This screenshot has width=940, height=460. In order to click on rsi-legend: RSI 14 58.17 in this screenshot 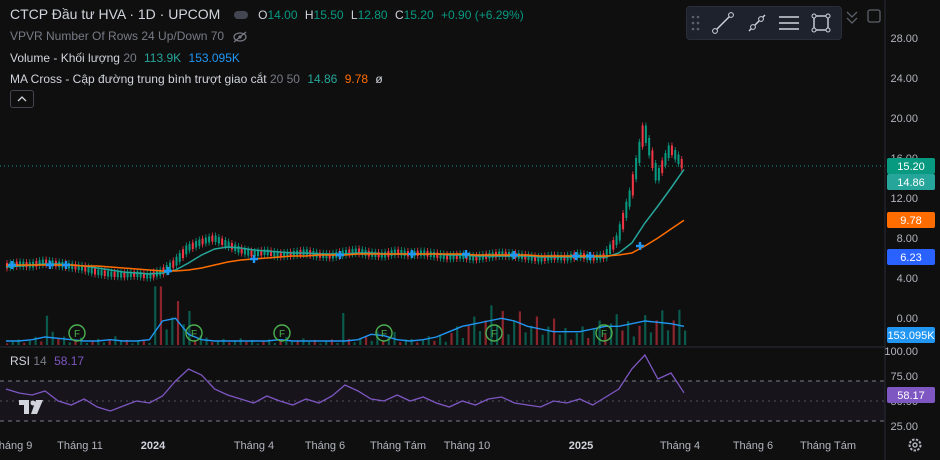, I will do `click(47, 361)`.